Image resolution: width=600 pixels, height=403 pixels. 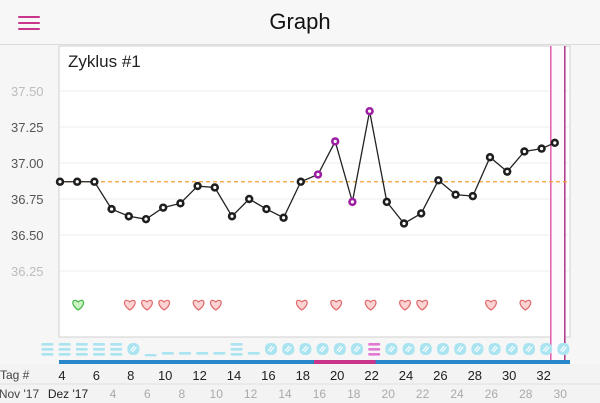 What do you see at coordinates (96, 375) in the screenshot?
I see `day-tick-label: 6` at bounding box center [96, 375].